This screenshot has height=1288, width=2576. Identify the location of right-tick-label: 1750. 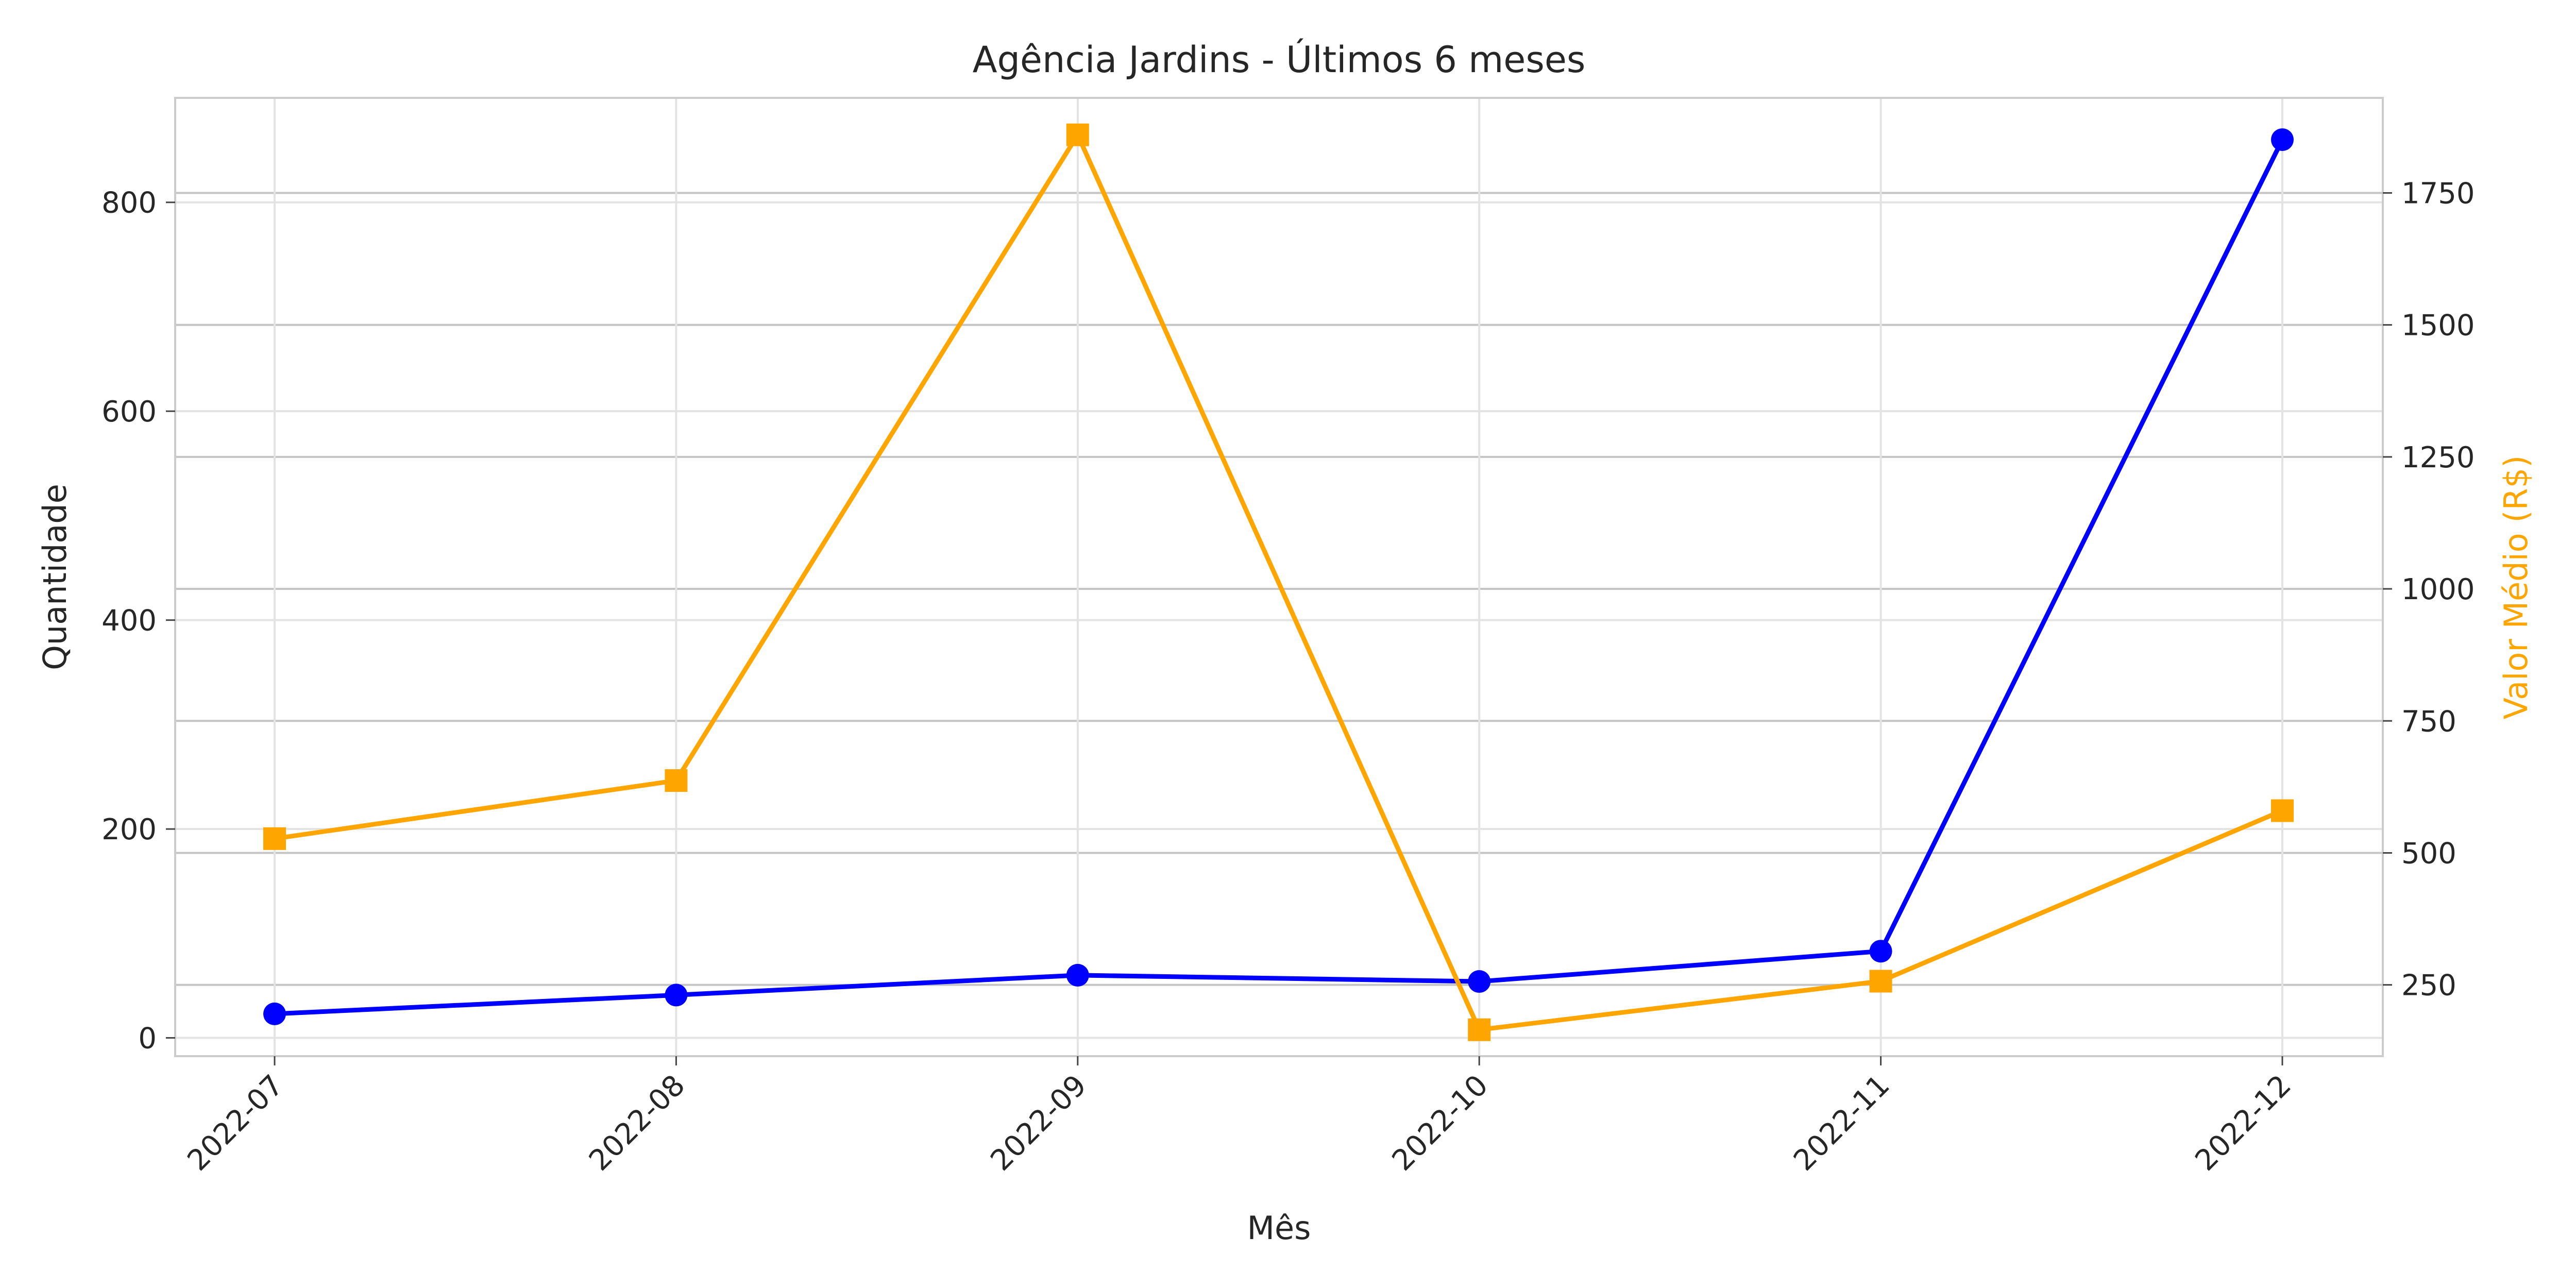
(2438, 193).